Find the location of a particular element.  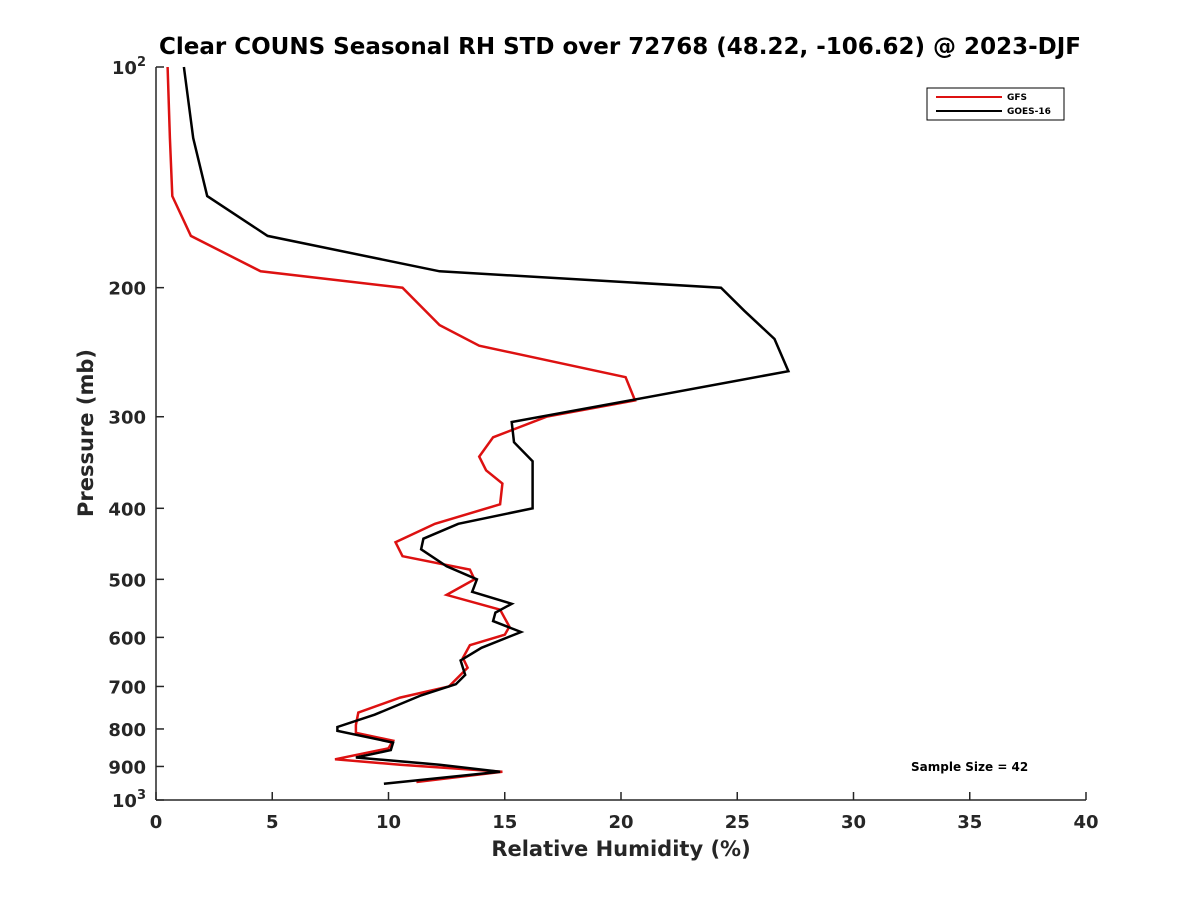

x-tick-label: 0 is located at coordinates (156, 822).